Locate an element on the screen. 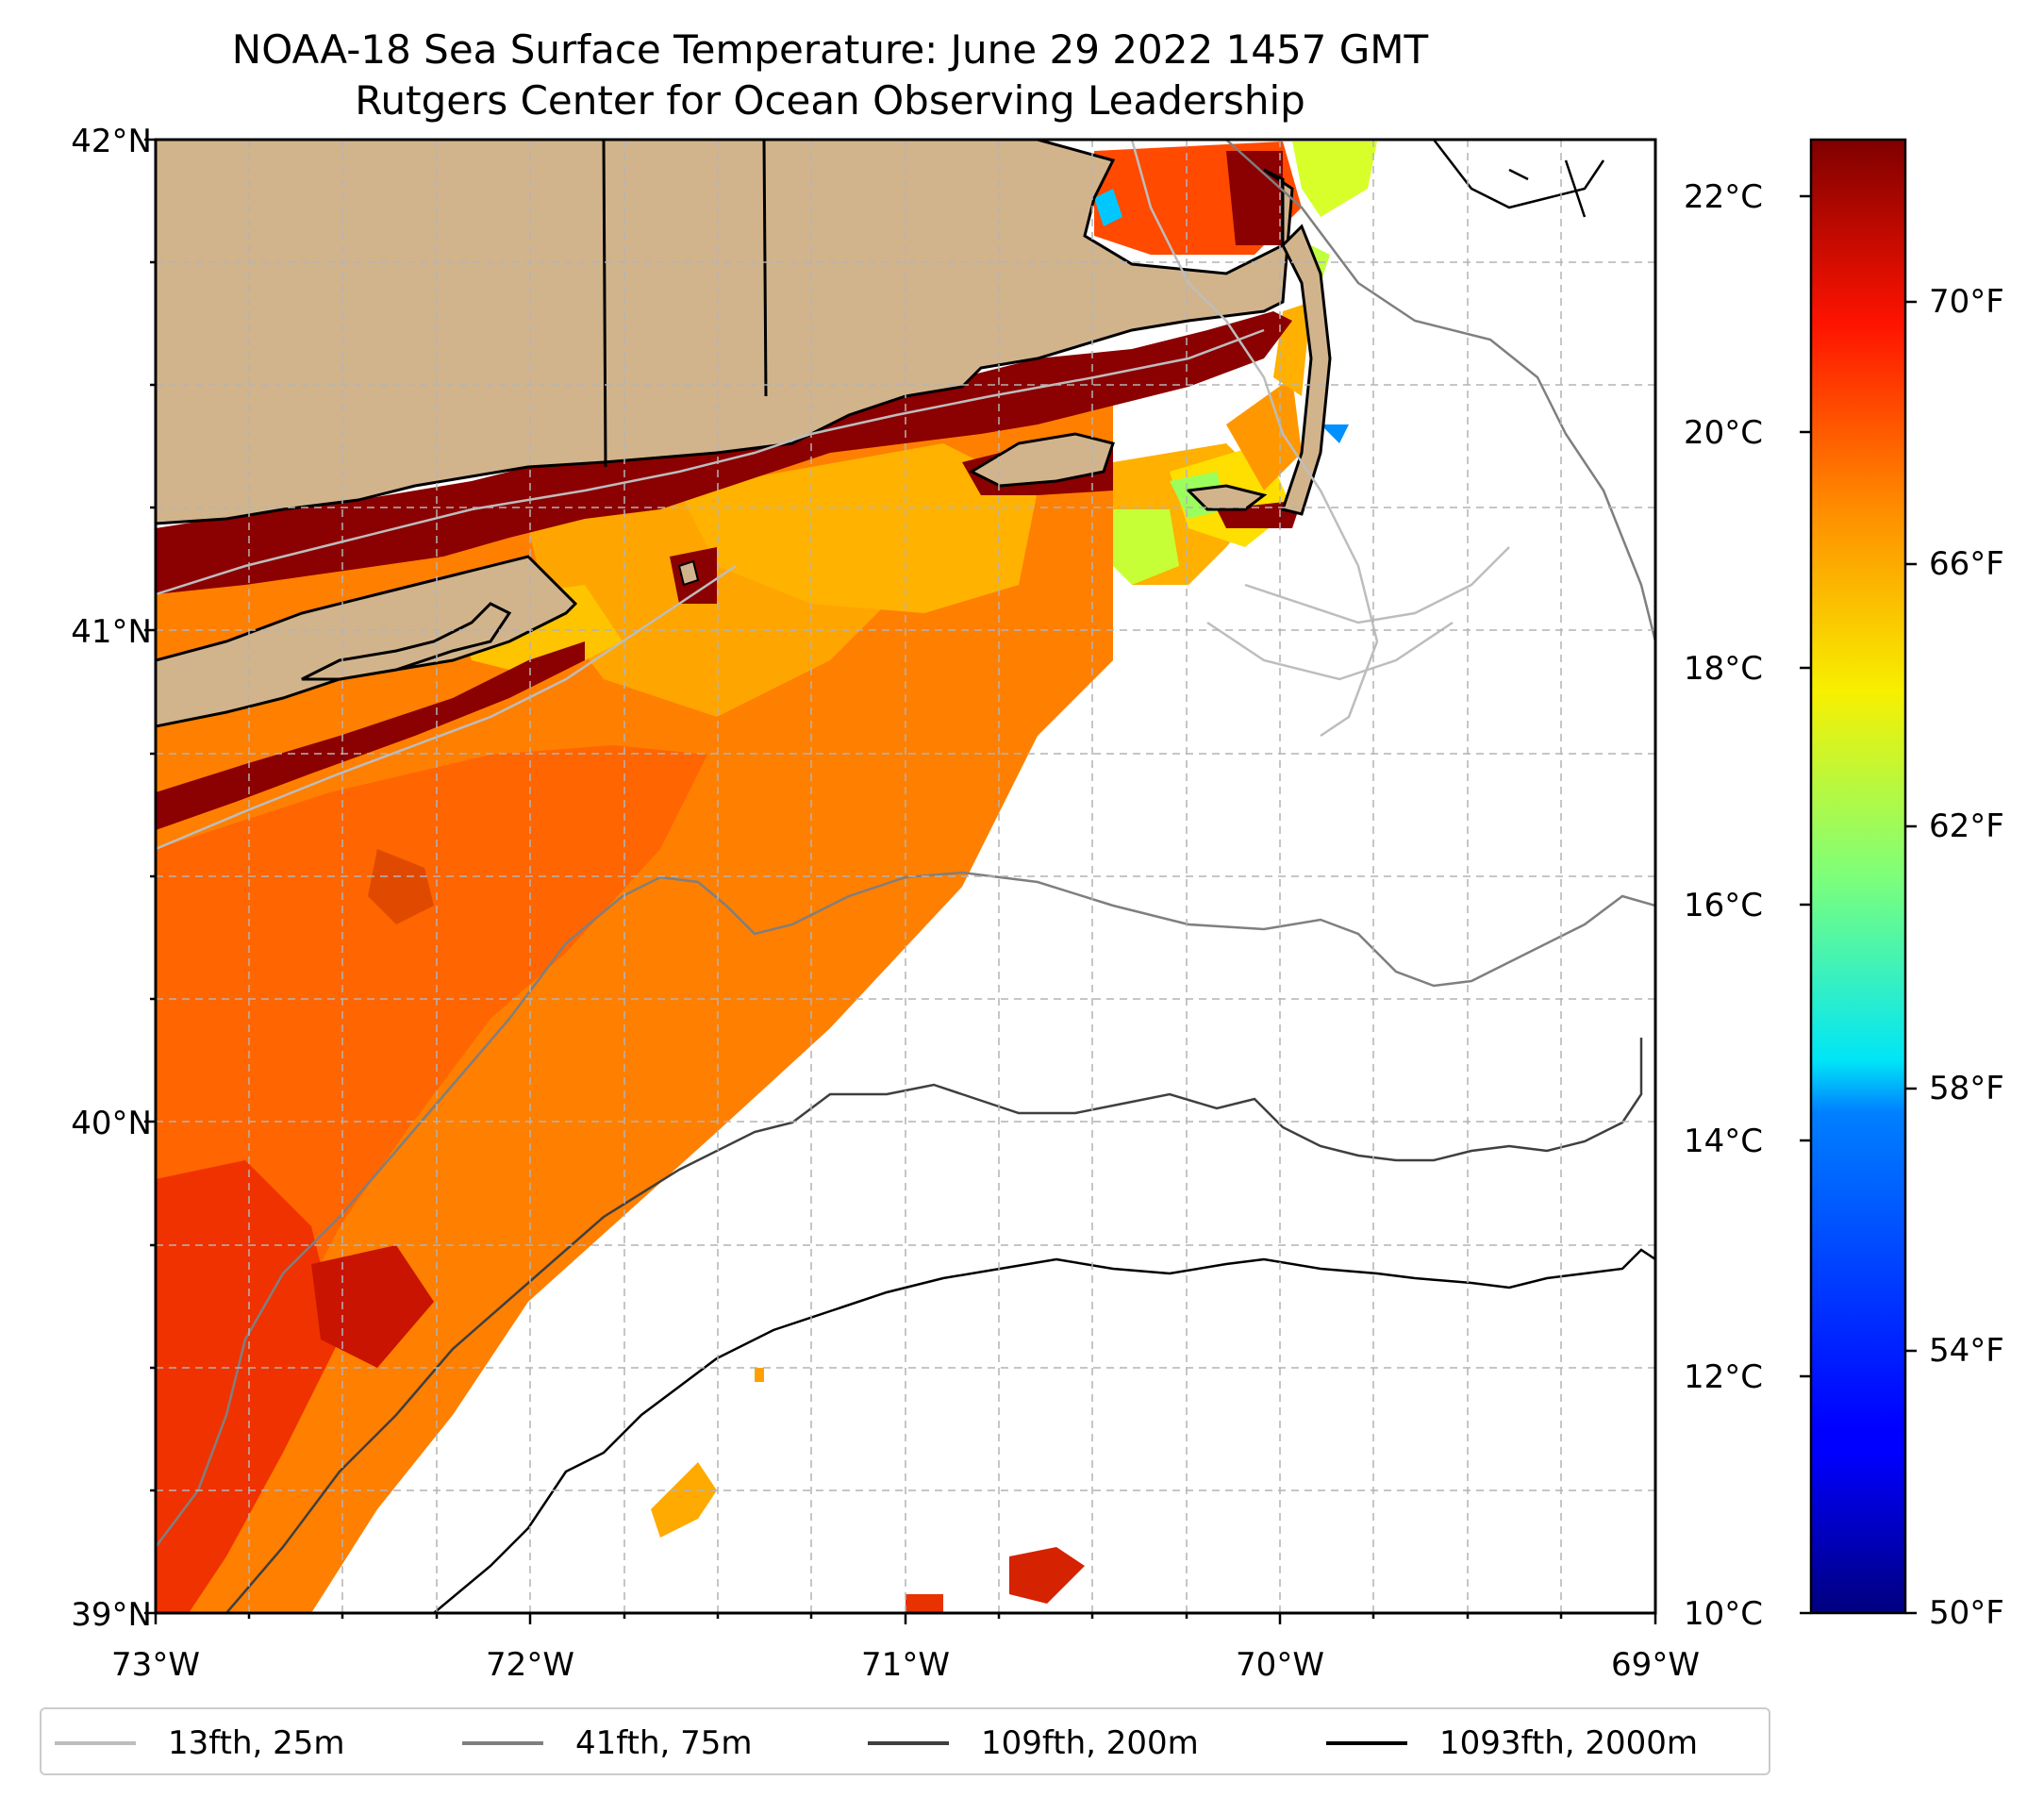 This screenshot has width=2044, height=1797. y-tick-label: 41°N is located at coordinates (111, 632).